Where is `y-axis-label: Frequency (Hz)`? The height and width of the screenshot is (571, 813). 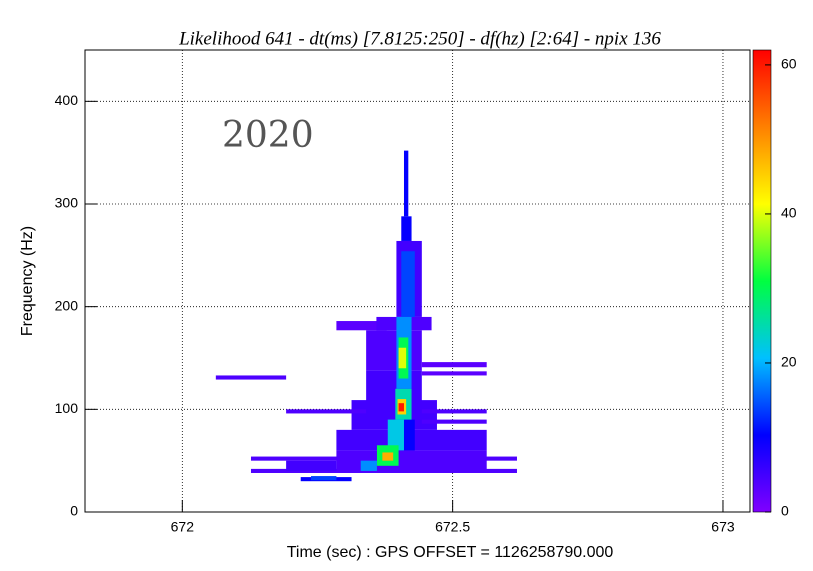
y-axis-label: Frequency (Hz) is located at coordinates (27, 281).